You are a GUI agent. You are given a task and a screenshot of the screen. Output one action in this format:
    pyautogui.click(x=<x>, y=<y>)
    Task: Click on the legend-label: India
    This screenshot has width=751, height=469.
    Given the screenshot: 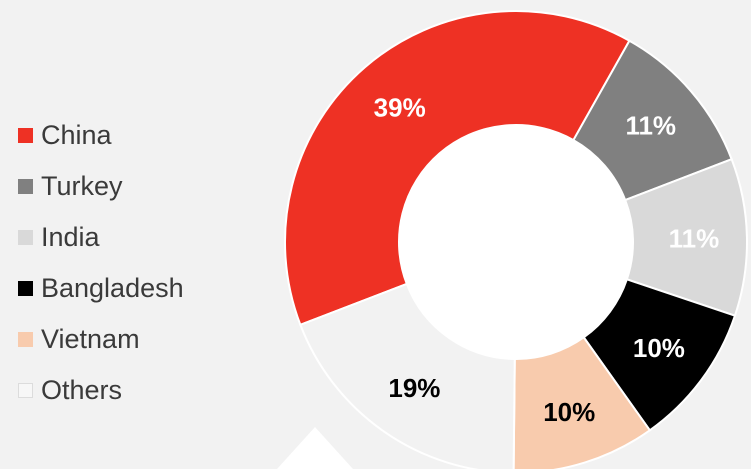 What is the action you would take?
    pyautogui.click(x=70, y=237)
    